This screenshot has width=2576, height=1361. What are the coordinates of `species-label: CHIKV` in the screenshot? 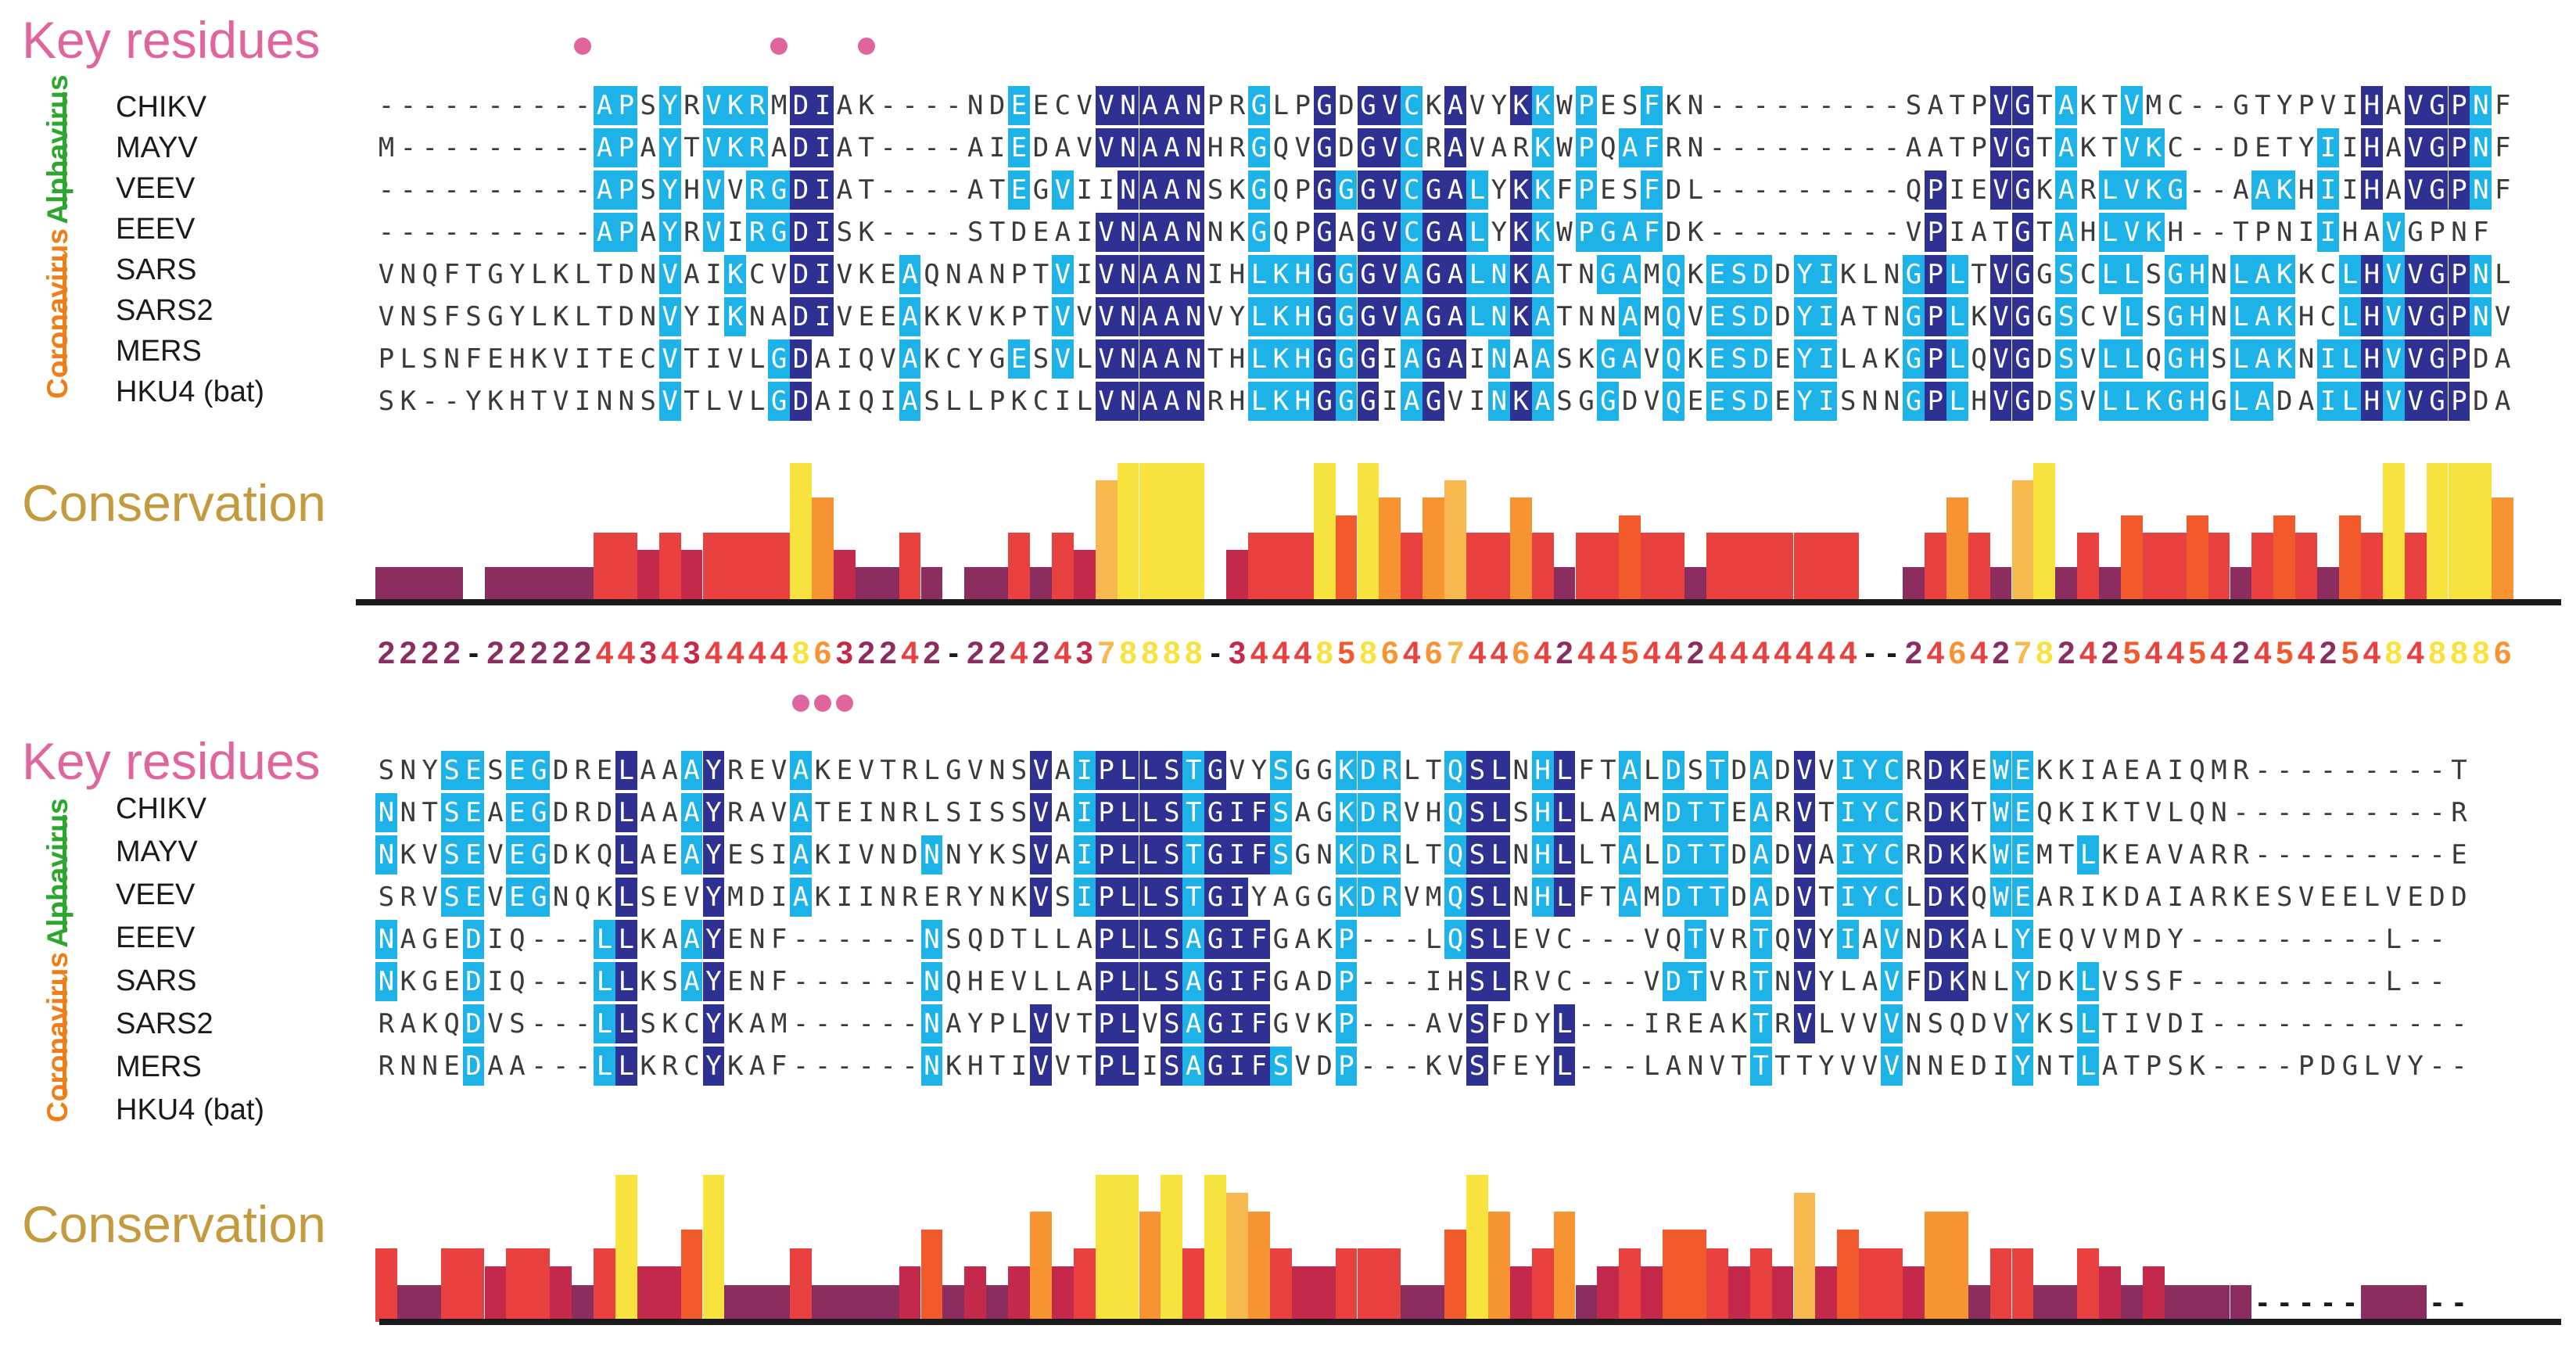 It's located at (161, 808).